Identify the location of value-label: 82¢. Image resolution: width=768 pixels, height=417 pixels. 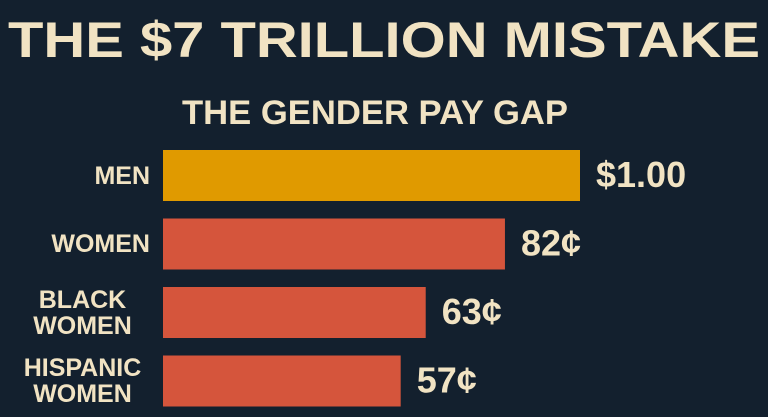
(551, 243).